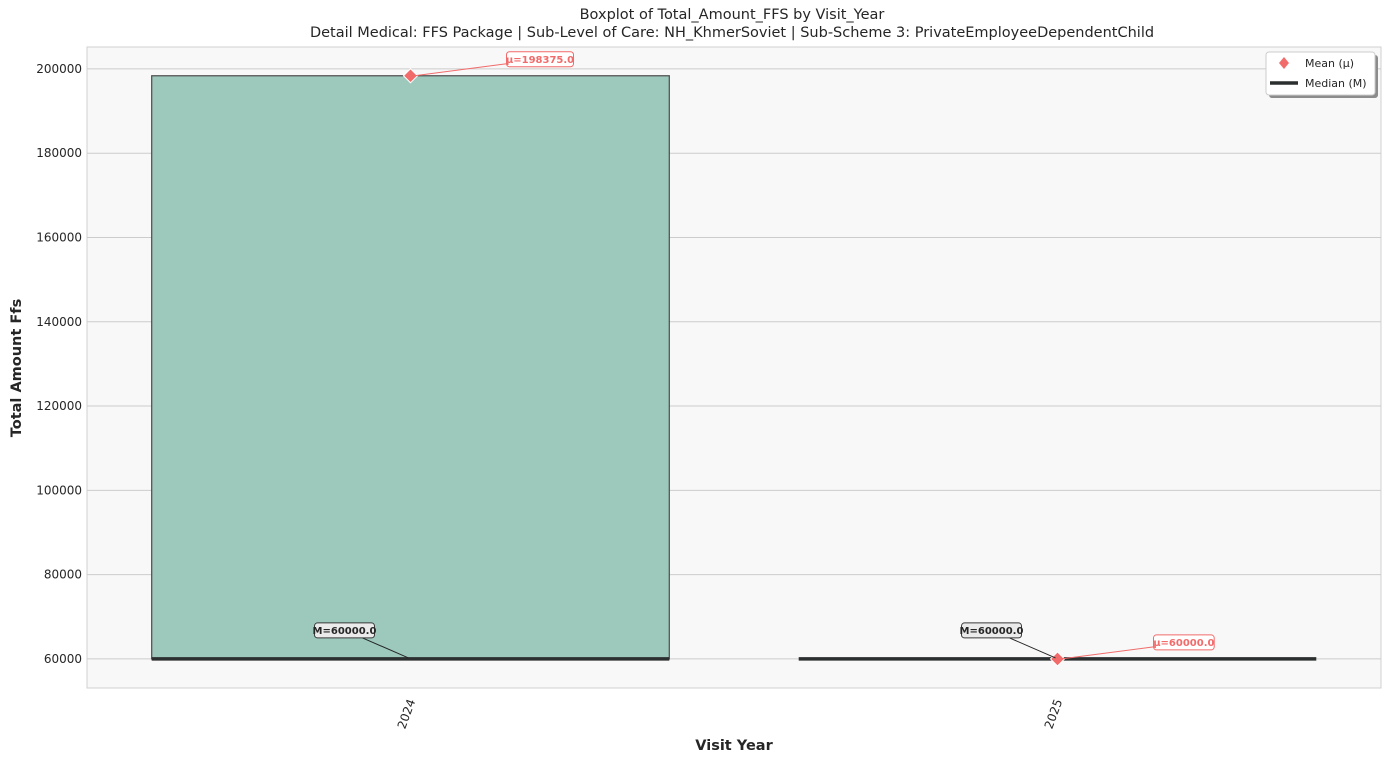 This screenshot has width=1389, height=763. What do you see at coordinates (17, 368) in the screenshot?
I see `y-axis-label: Total Amount Ffs` at bounding box center [17, 368].